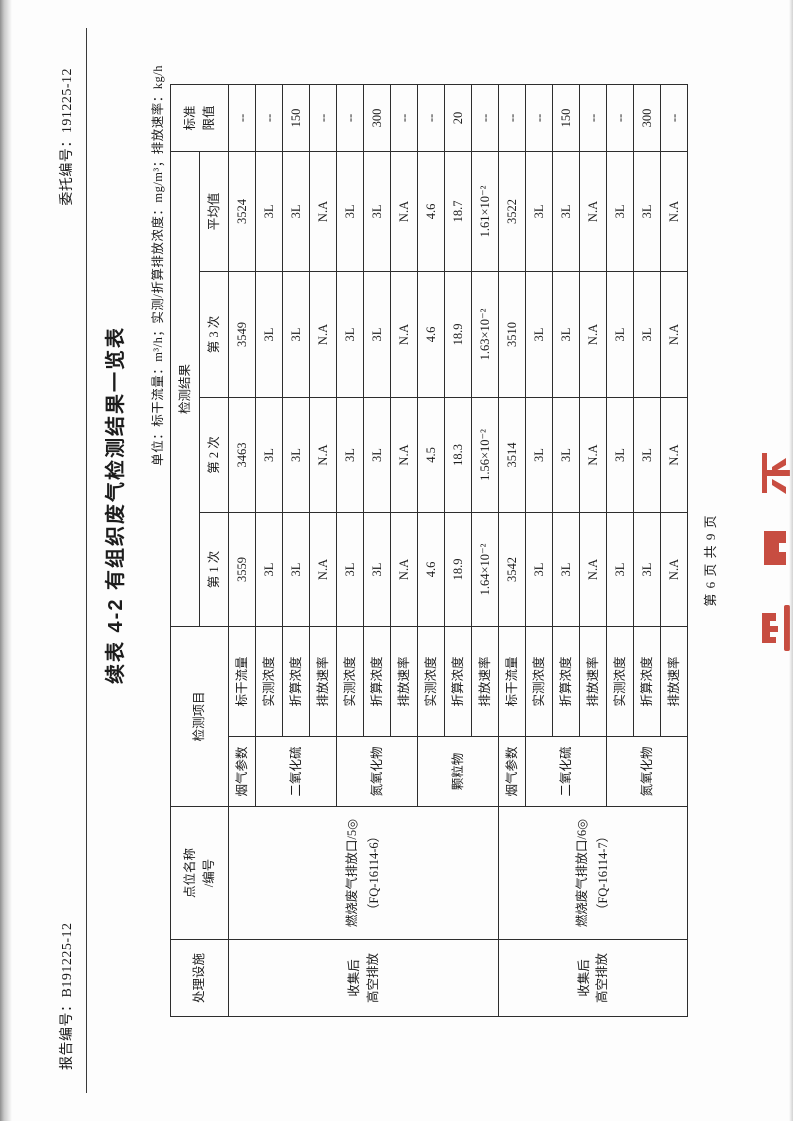 The width and height of the screenshot is (793, 1121). I want to click on value-cell-run-3: 1.63×10⁻², so click(485, 334).